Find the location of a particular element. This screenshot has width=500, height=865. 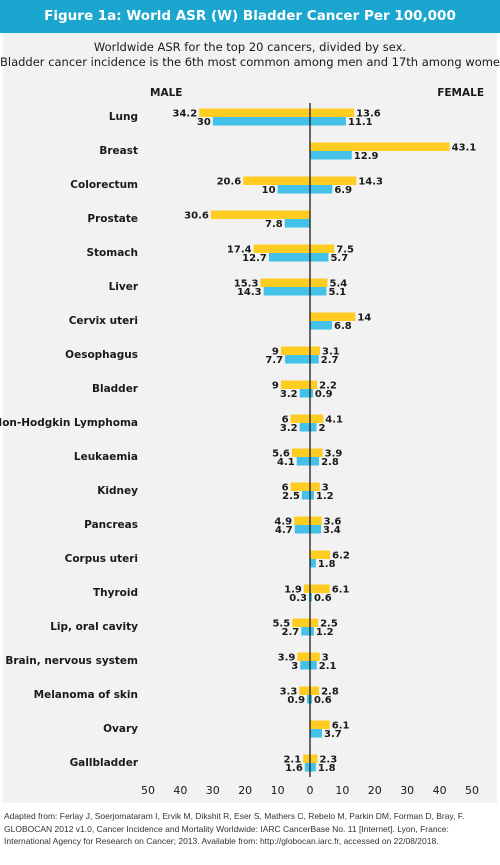

male-value-label: 34.2 is located at coordinates (185, 113).